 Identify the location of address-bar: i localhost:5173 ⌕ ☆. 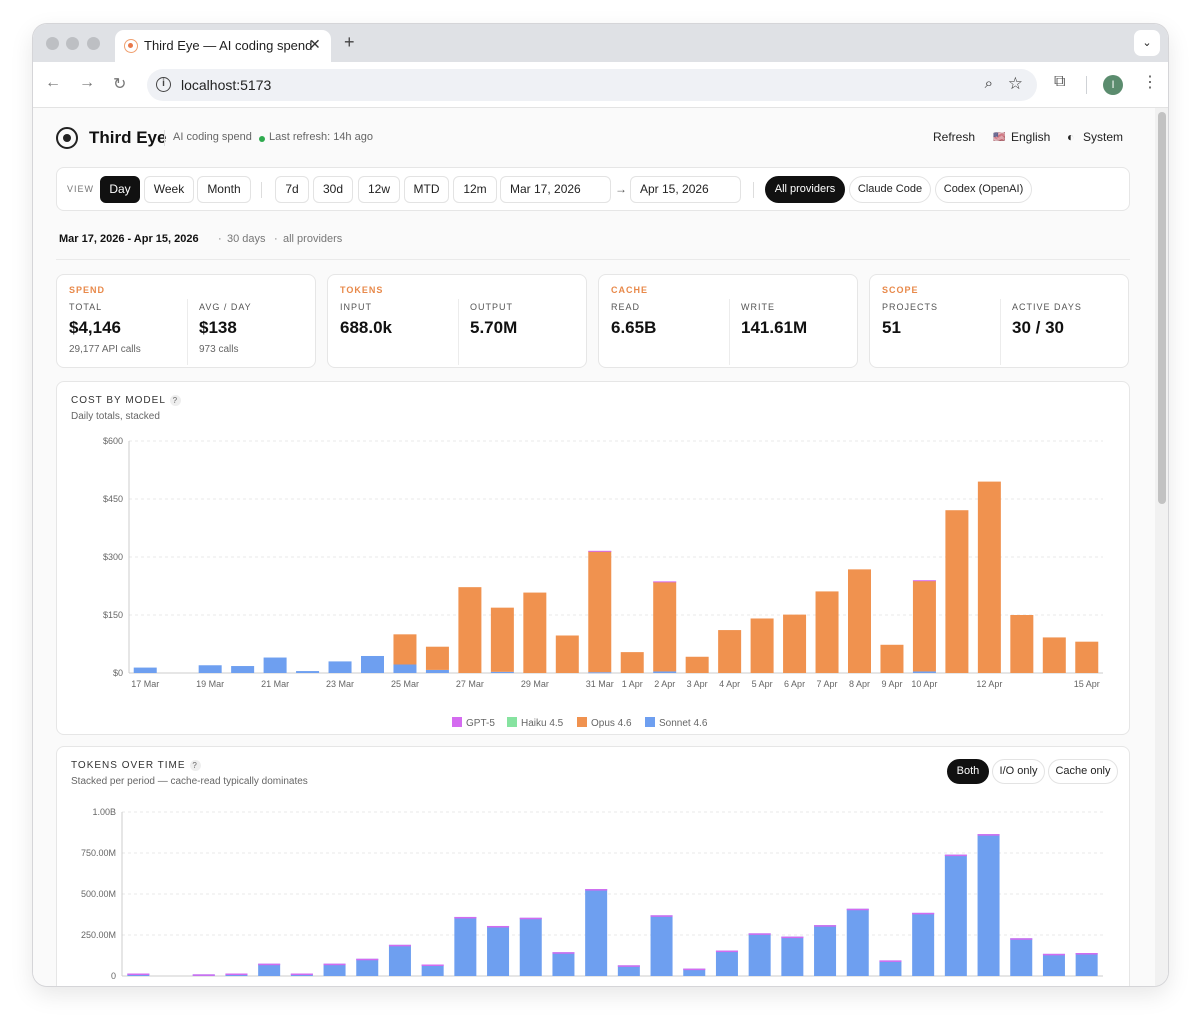
(592, 85).